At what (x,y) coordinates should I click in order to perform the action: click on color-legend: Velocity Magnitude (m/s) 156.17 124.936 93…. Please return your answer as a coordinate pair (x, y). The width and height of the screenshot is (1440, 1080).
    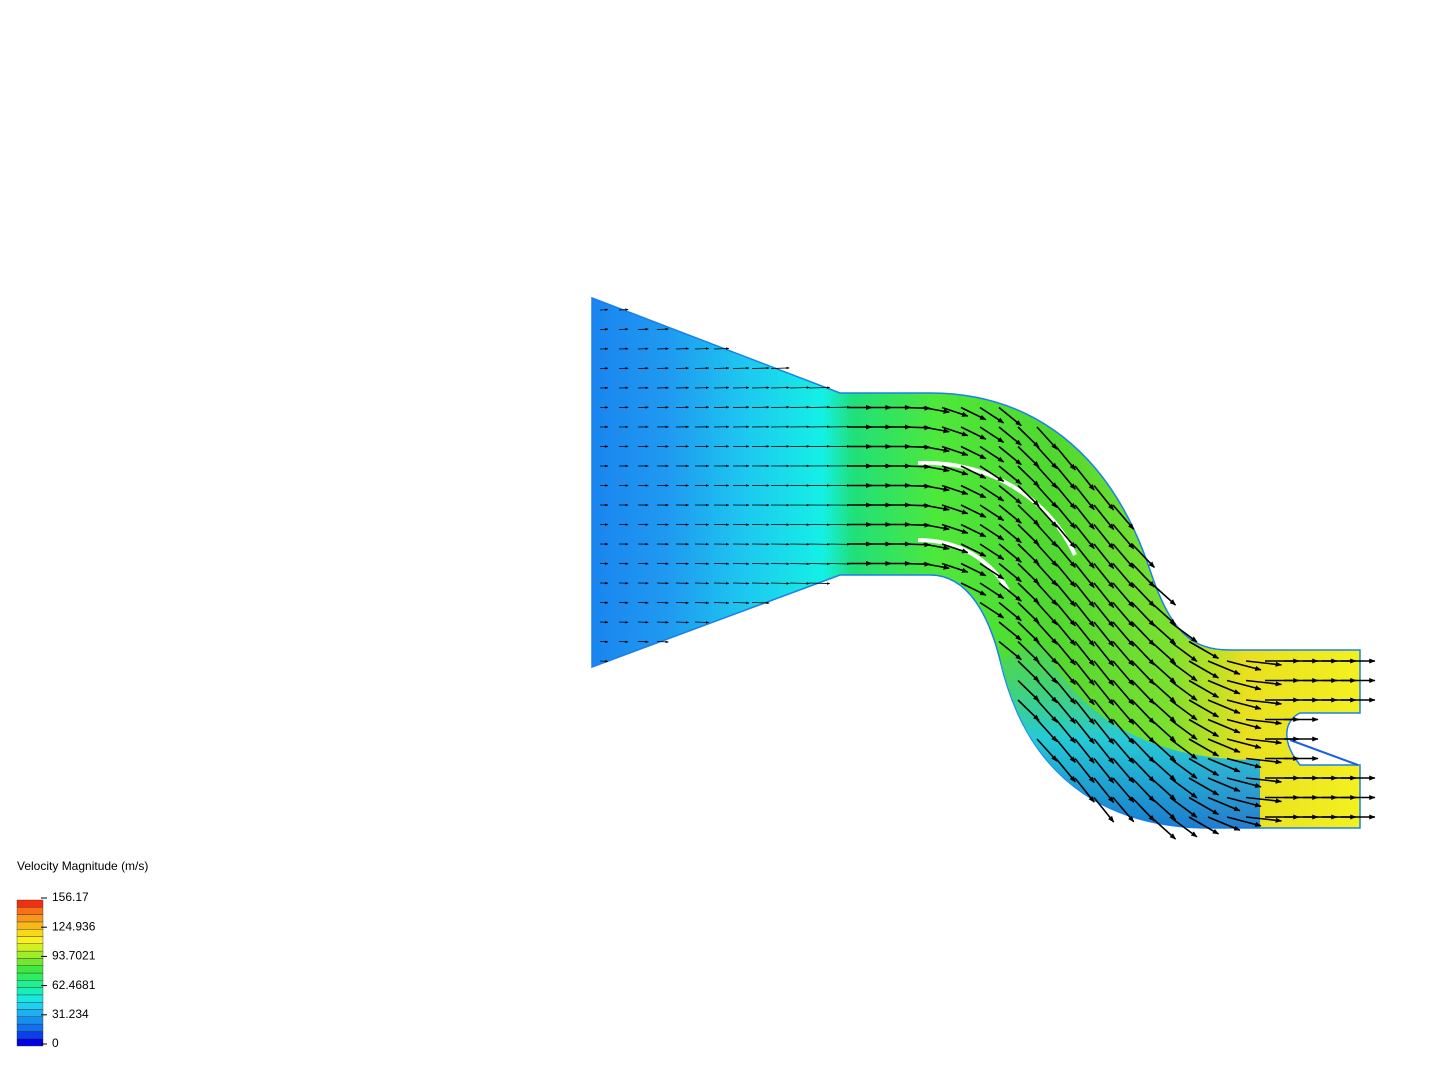
    Looking at the image, I should click on (82, 954).